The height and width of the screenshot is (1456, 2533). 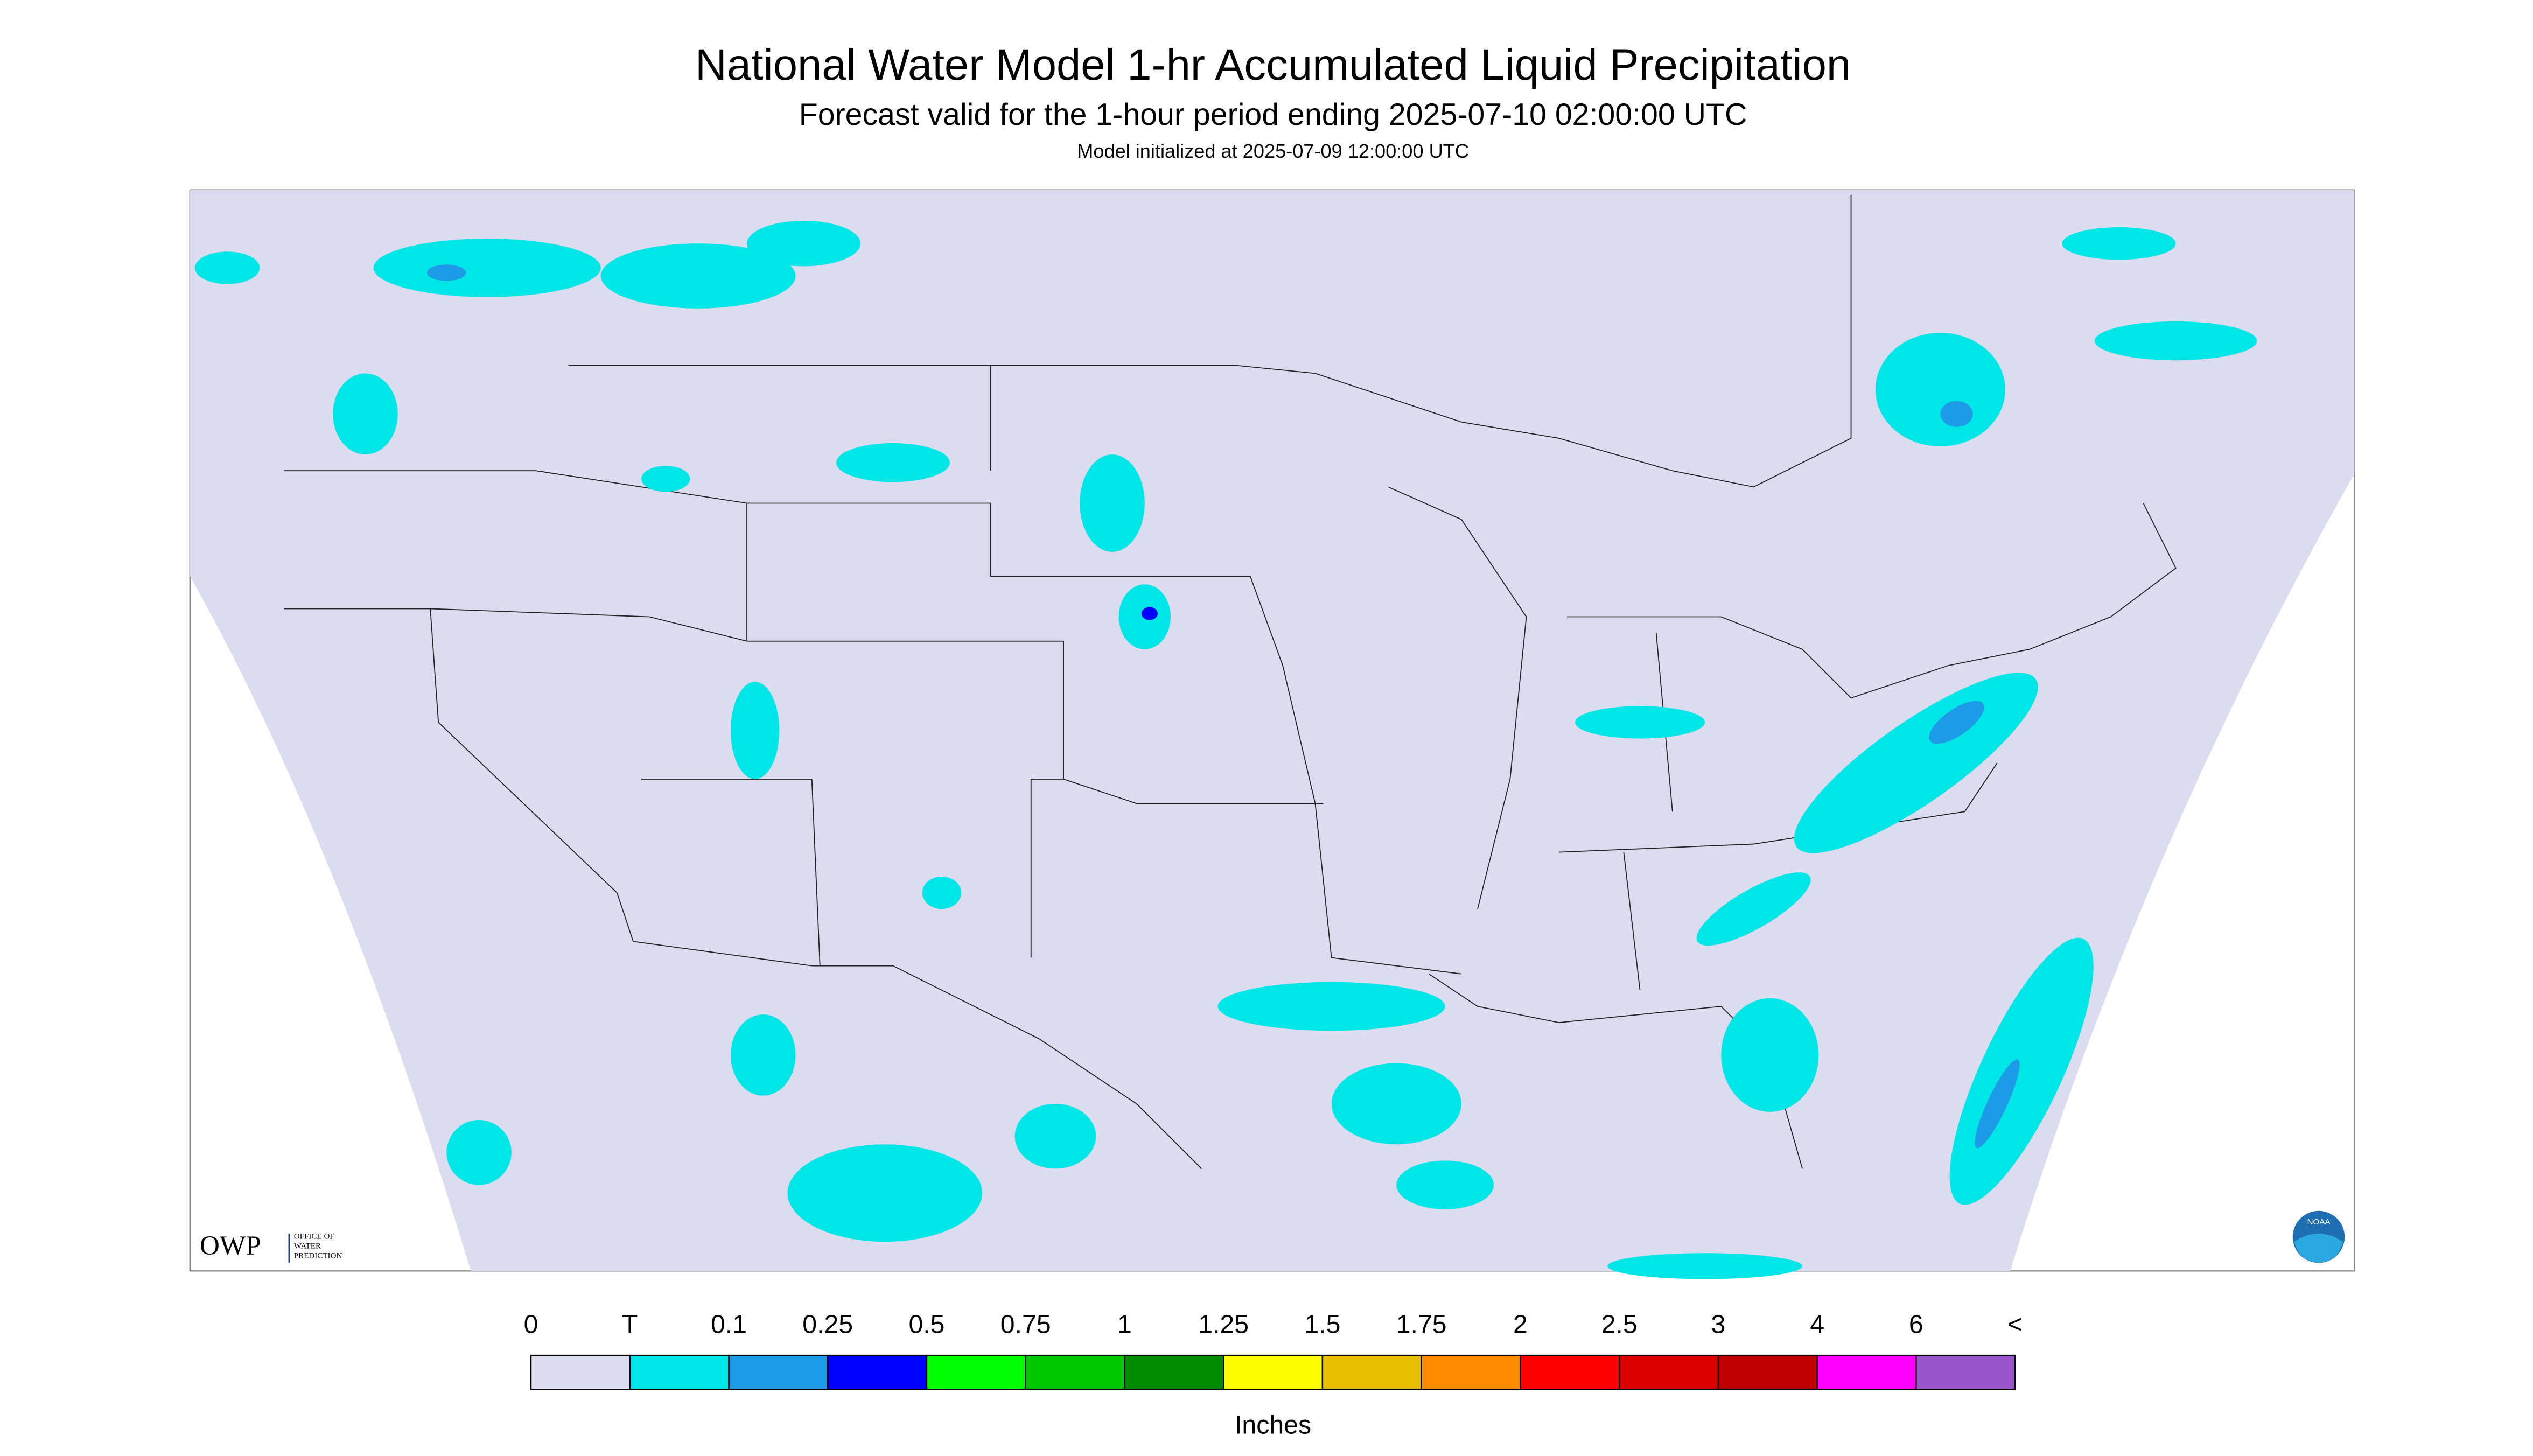 I want to click on units-label: Inches, so click(x=1273, y=1424).